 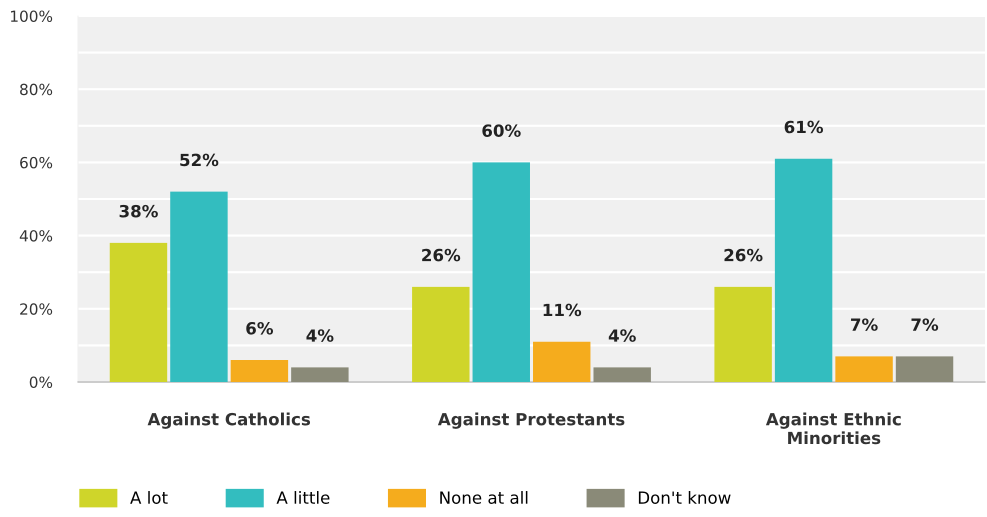 I want to click on x-tick-label: Against Protestants, so click(x=531, y=420).